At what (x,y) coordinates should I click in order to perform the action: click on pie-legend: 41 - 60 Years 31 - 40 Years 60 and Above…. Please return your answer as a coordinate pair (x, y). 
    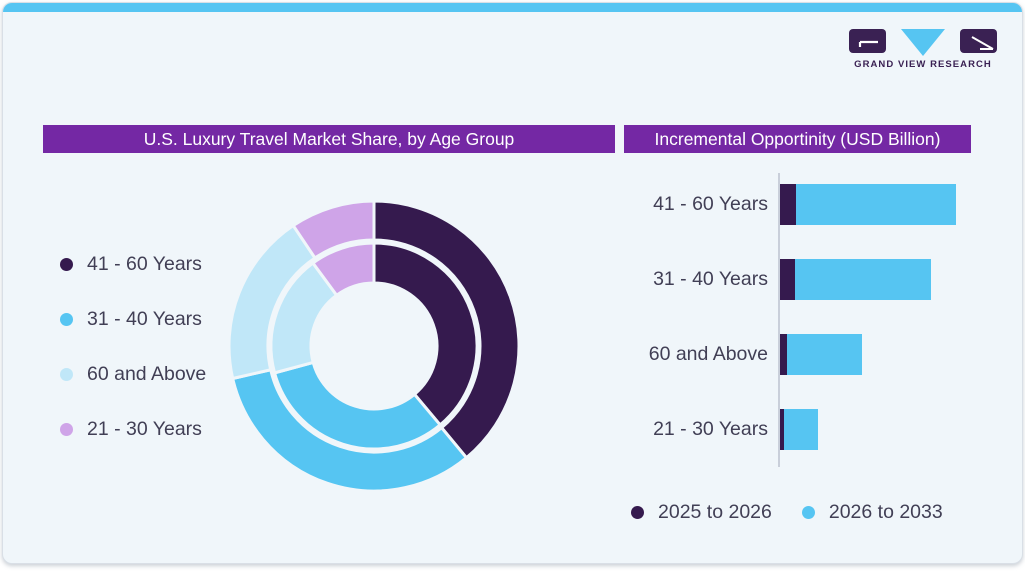
    Looking at the image, I should click on (133, 363).